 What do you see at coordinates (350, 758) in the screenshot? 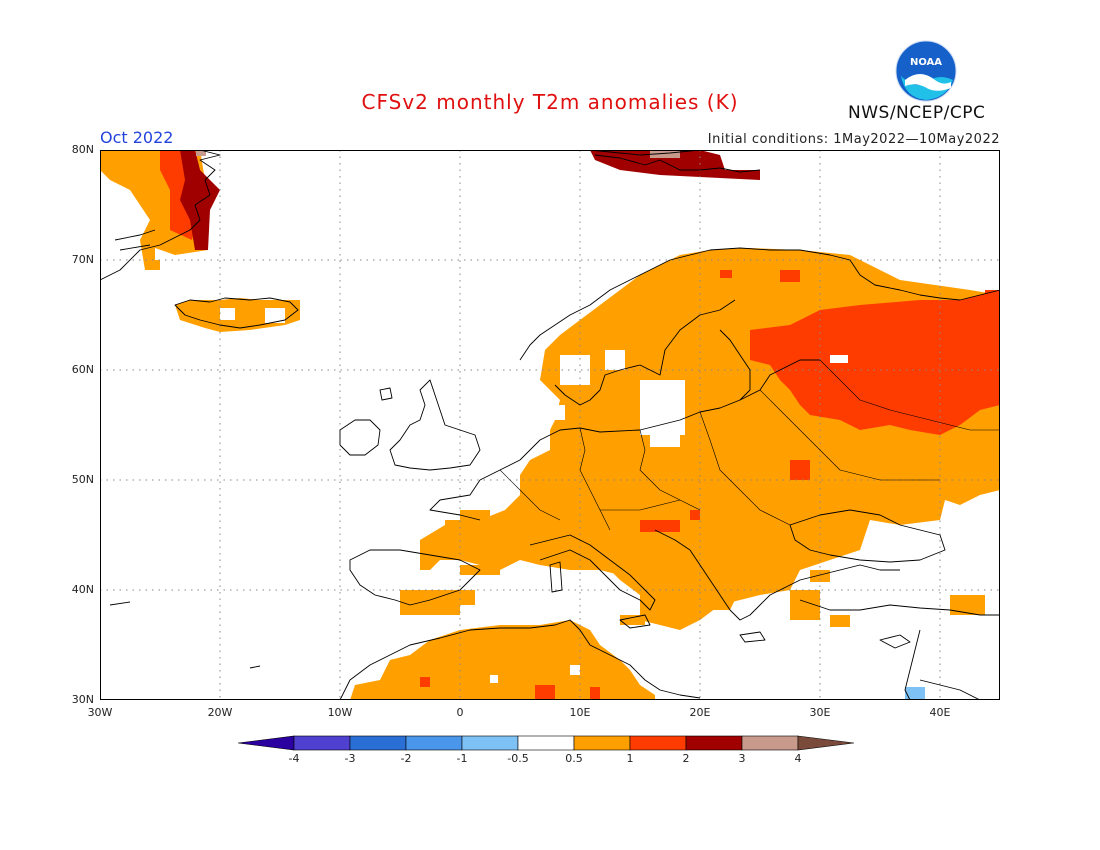
I see `colorbar-label: -3` at bounding box center [350, 758].